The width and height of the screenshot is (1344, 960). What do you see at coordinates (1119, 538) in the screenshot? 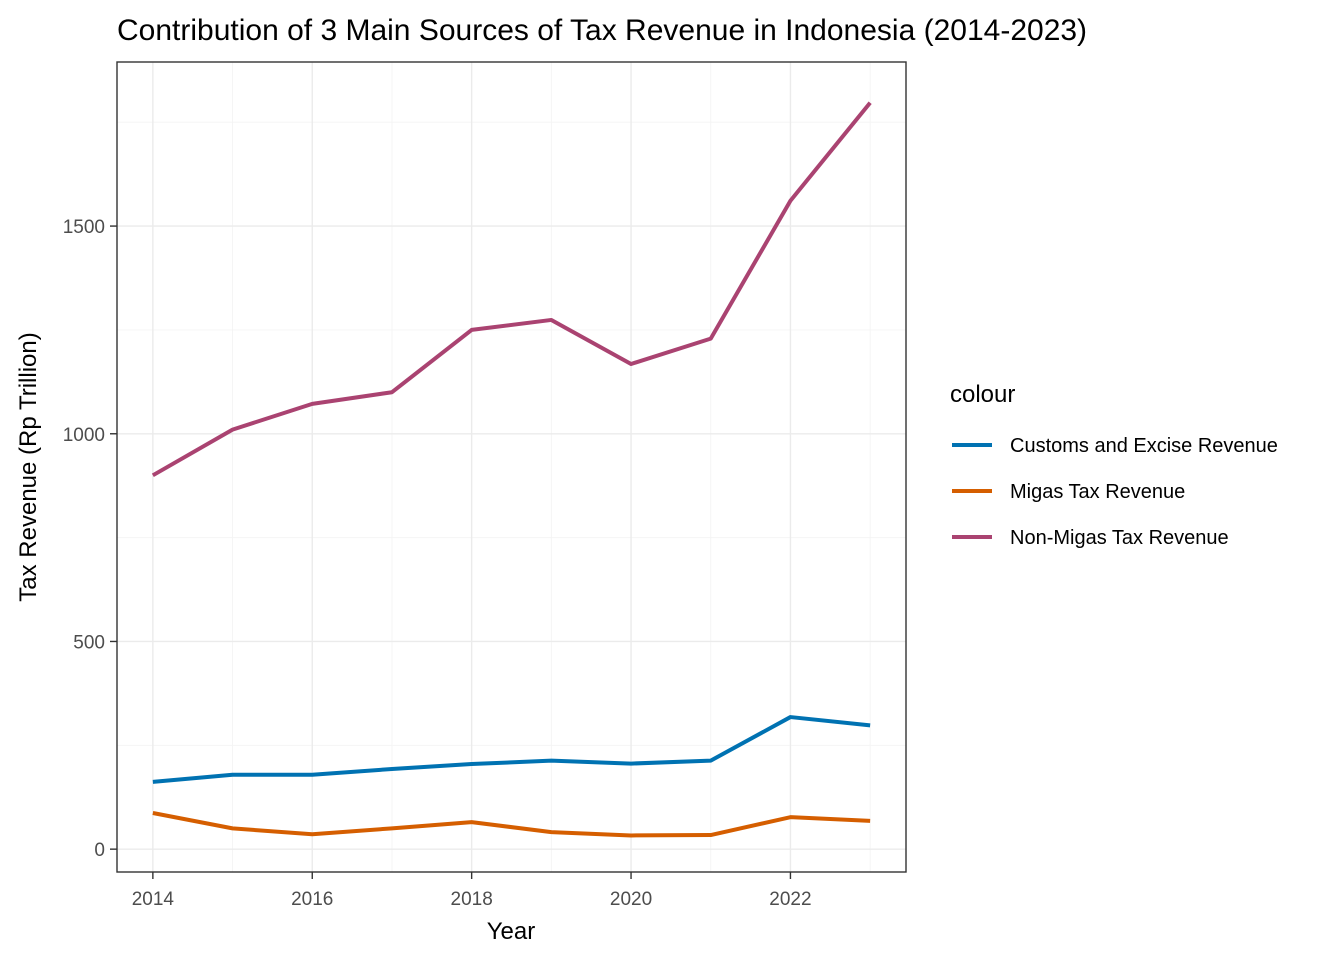
I see `legend-label: Non-Migas Tax Revenue` at bounding box center [1119, 538].